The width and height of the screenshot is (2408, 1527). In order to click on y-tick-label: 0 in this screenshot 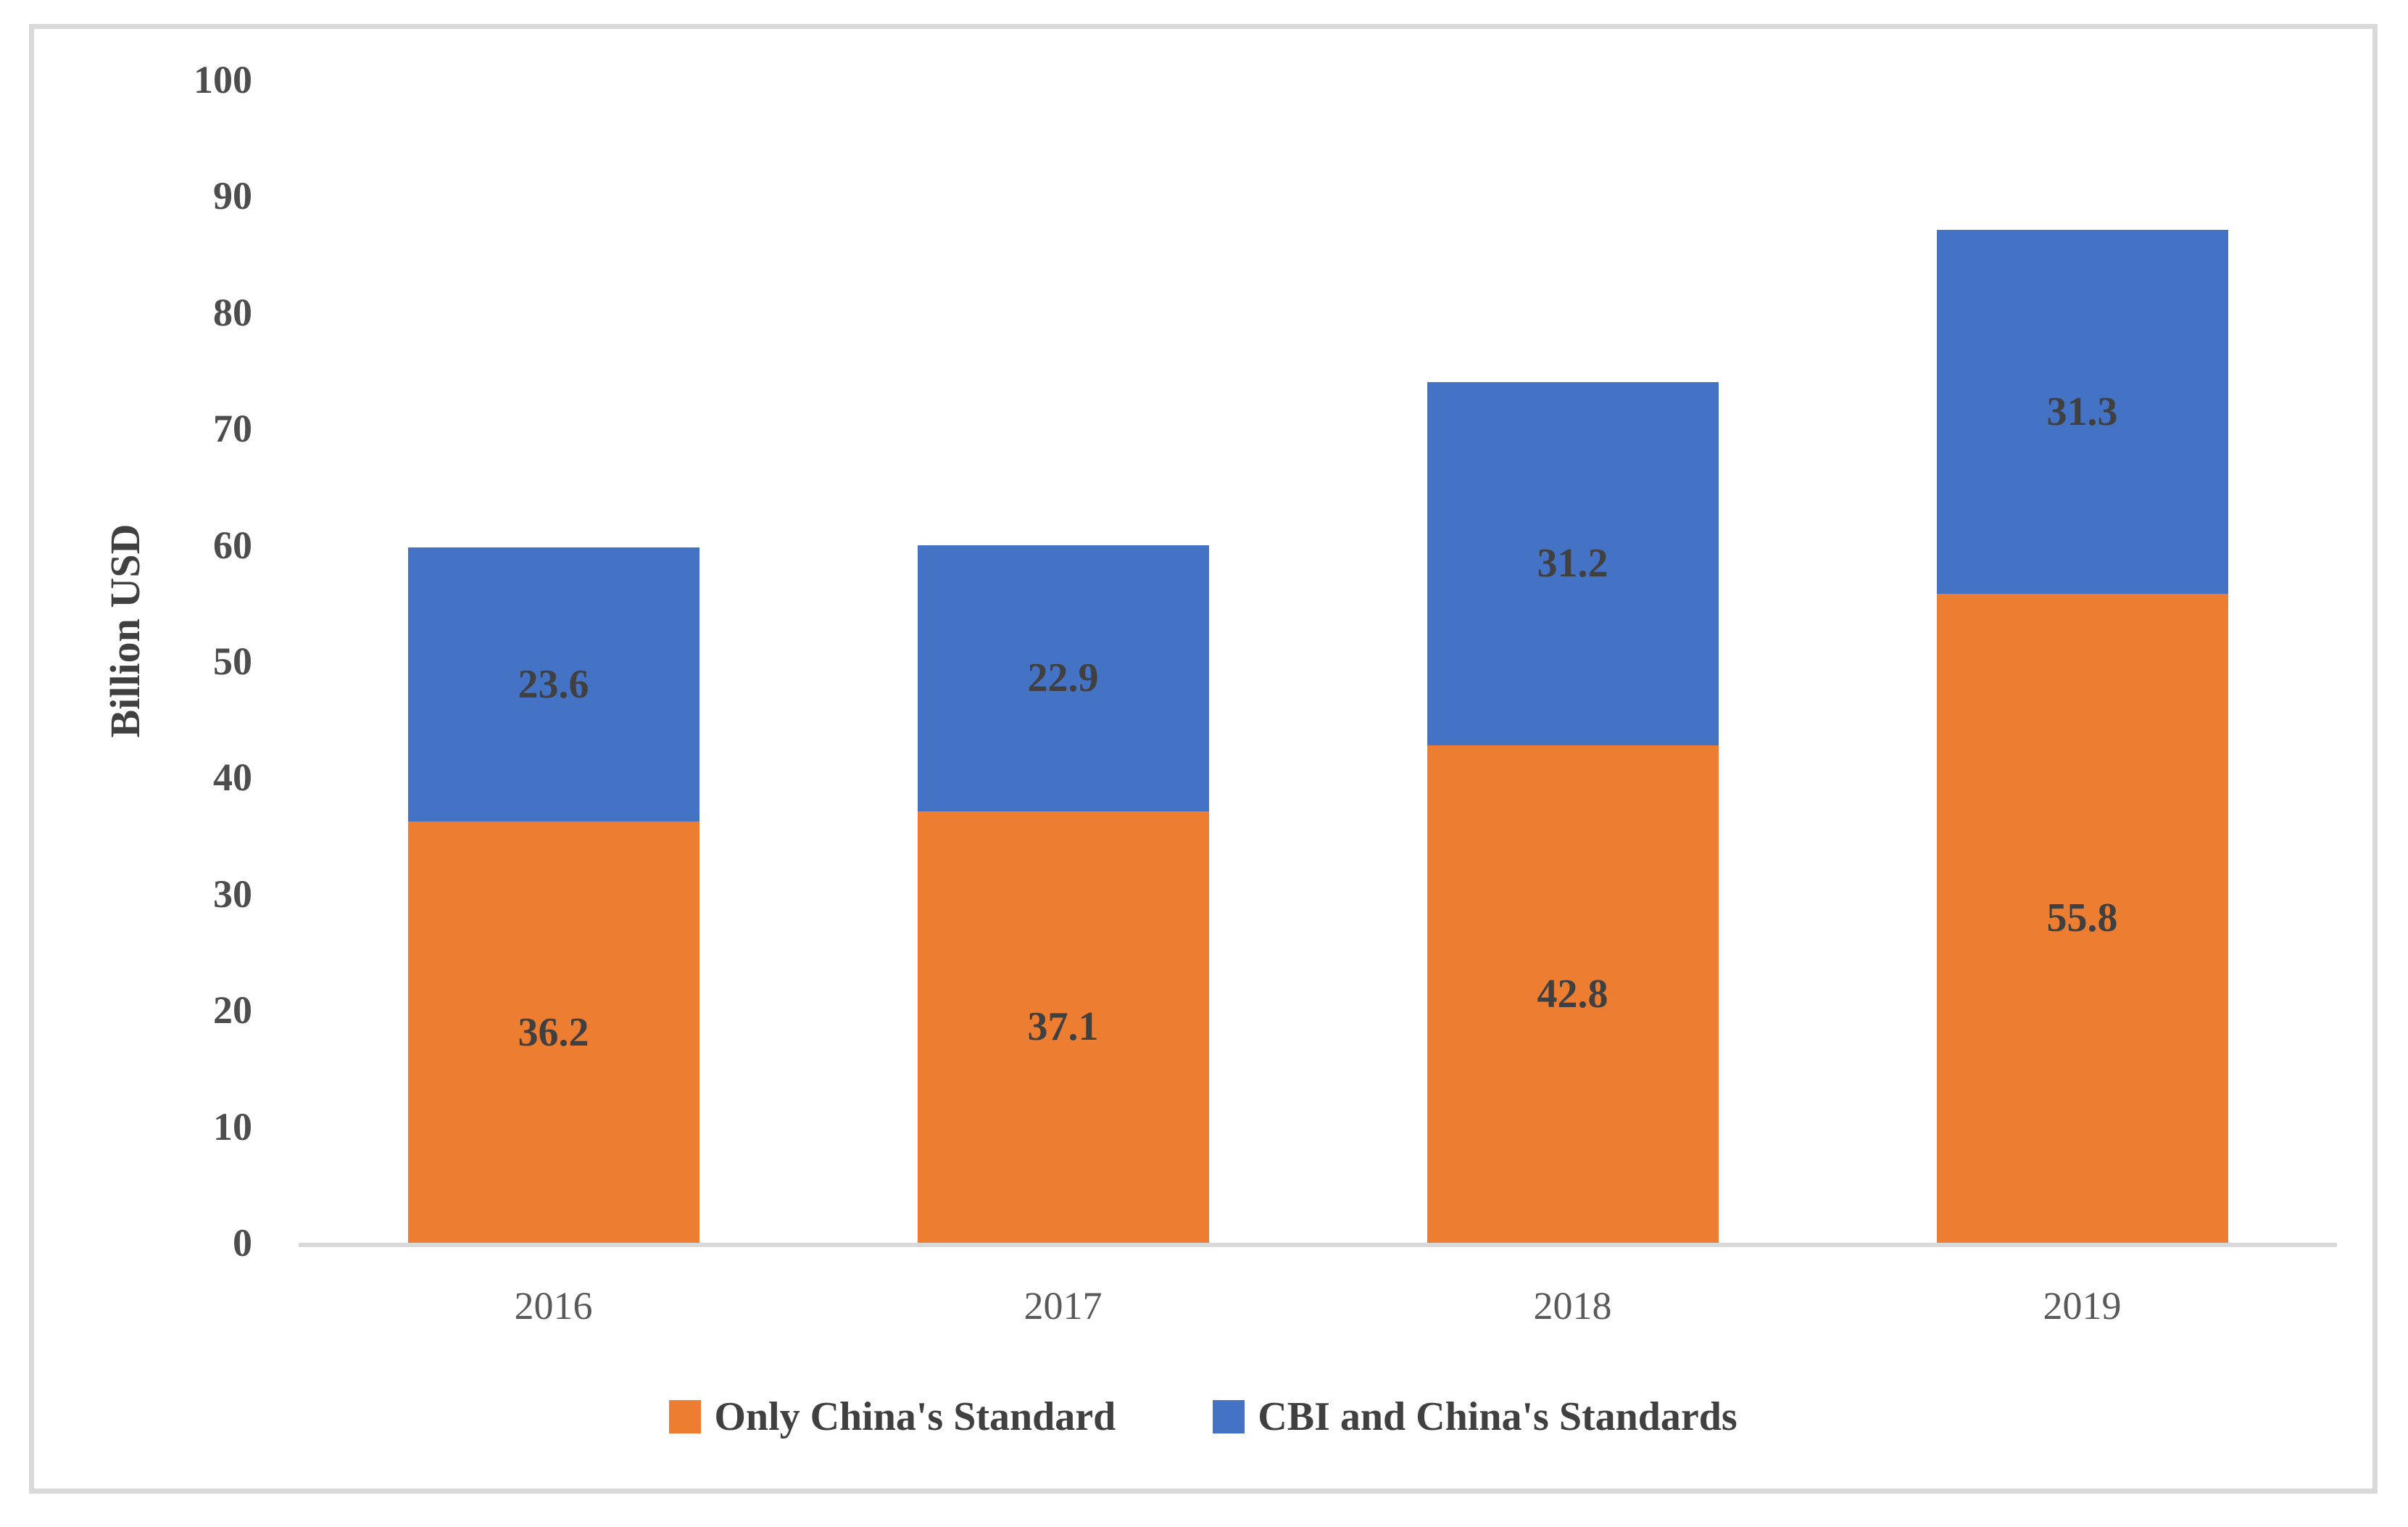, I will do `click(242, 1243)`.